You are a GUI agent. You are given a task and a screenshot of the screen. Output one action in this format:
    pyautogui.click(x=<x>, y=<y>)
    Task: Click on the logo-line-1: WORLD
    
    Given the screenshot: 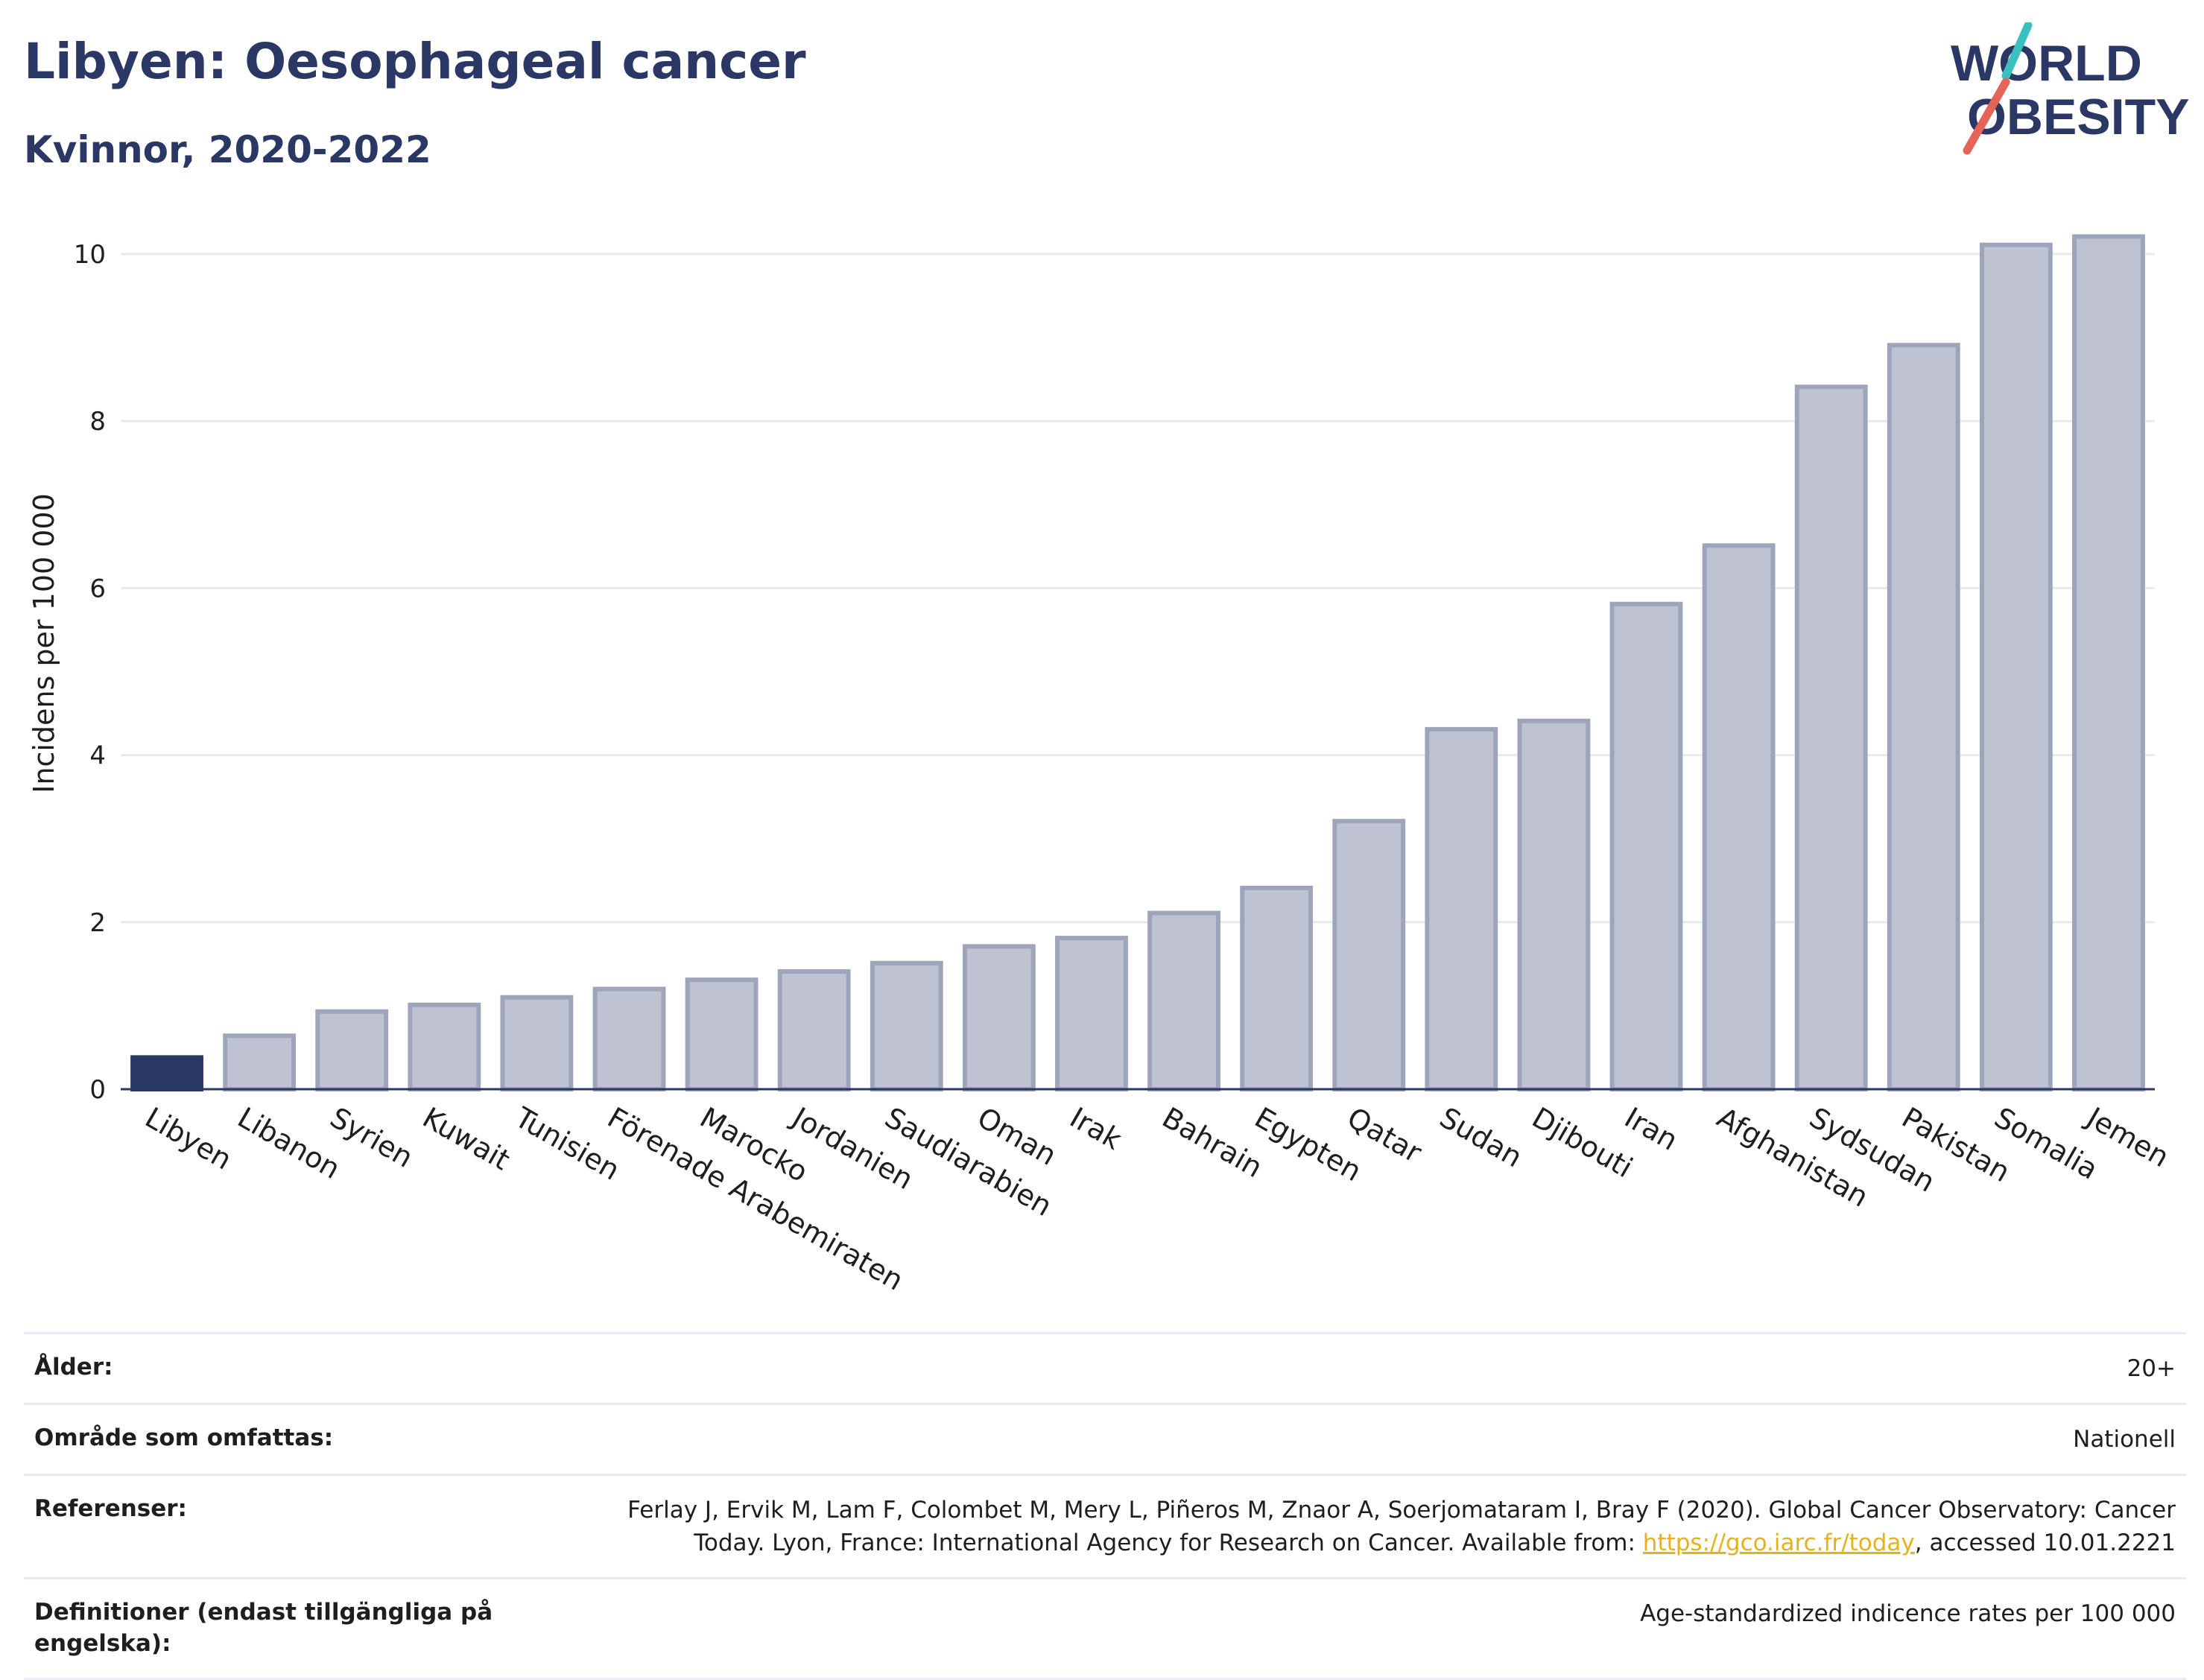 What is the action you would take?
    pyautogui.click(x=2047, y=63)
    